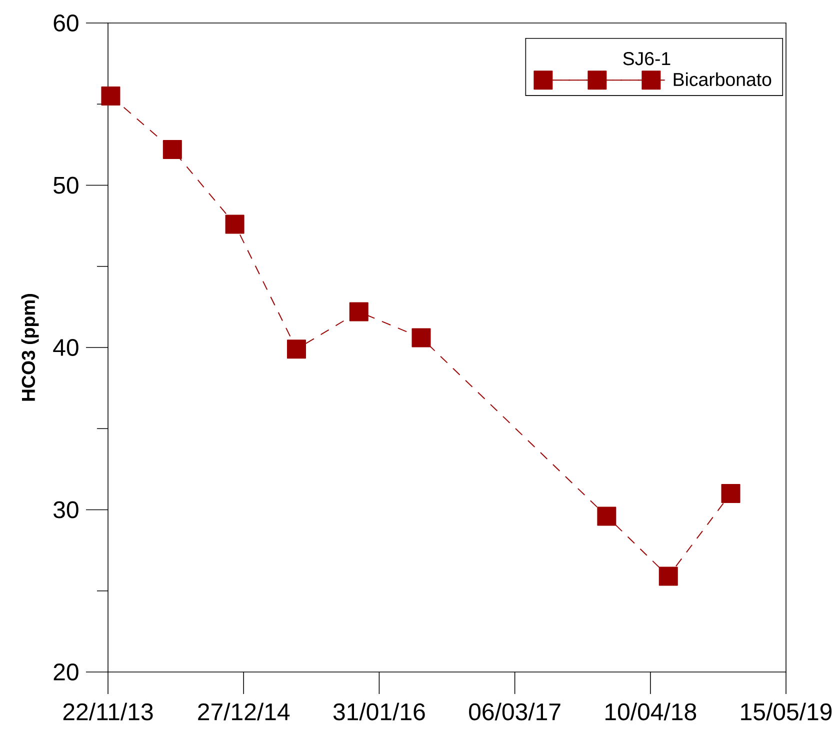  I want to click on x-tick-label: 27/12/14, so click(244, 711).